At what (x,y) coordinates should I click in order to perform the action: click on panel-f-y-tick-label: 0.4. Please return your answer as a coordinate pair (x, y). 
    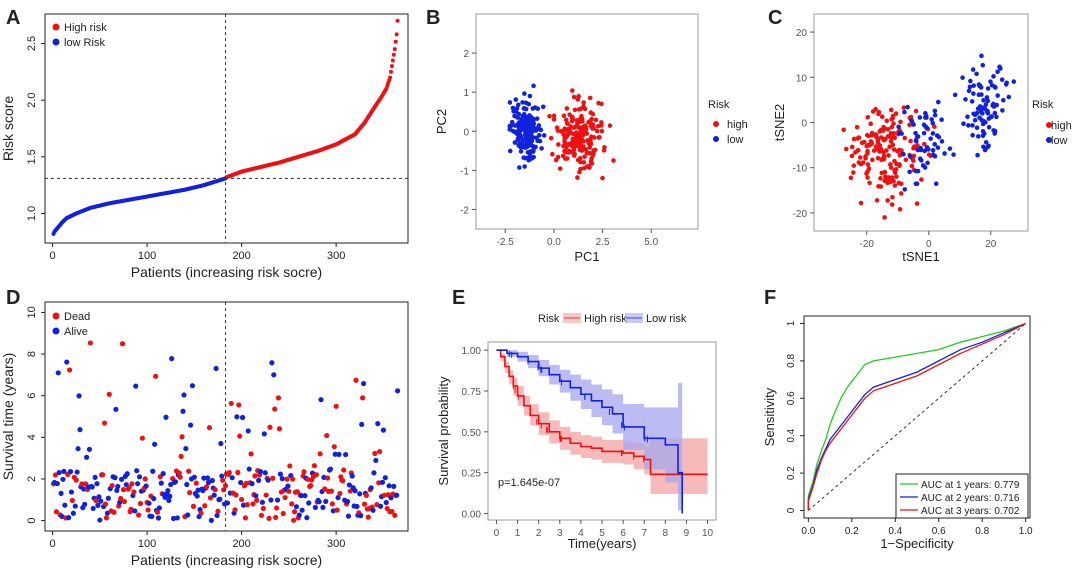
    Looking at the image, I should click on (791, 435).